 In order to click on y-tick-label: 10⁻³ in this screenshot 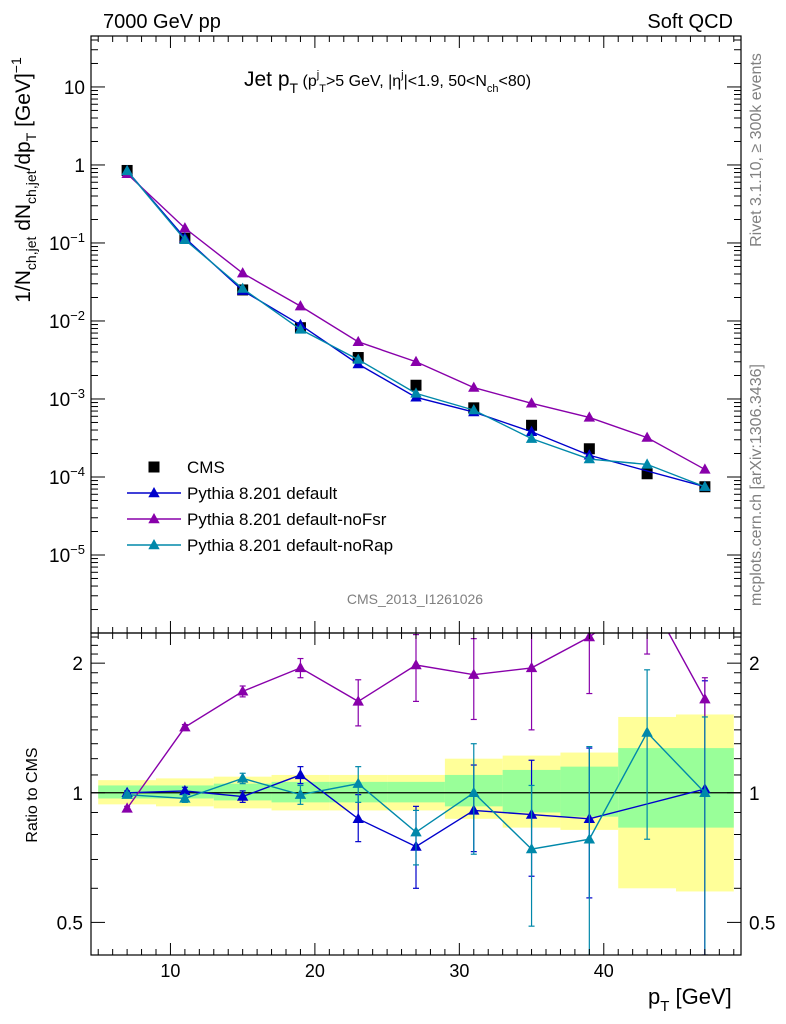, I will do `click(67, 398)`.